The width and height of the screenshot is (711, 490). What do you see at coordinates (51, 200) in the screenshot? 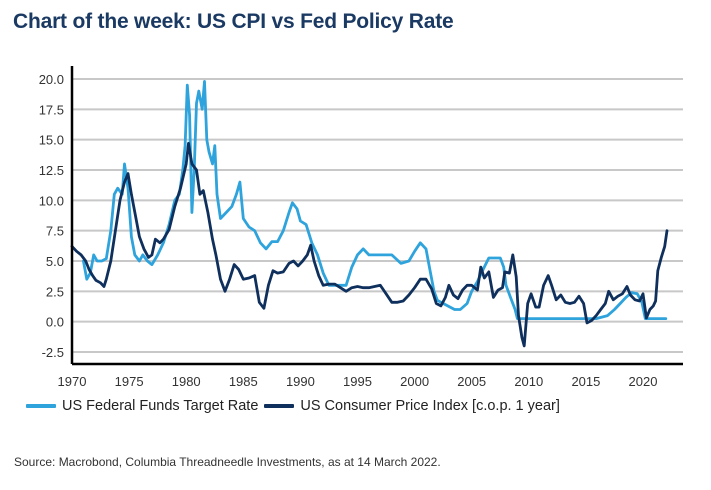
I see `y-tick-label: 10.0` at bounding box center [51, 200].